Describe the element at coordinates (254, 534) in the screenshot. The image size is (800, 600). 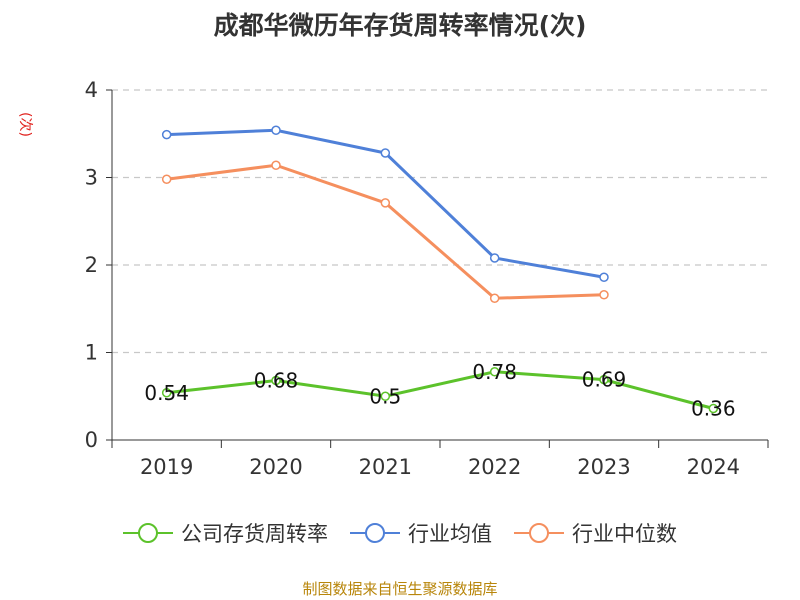
I see `legend-label-company: 公司存货周转率` at that location.